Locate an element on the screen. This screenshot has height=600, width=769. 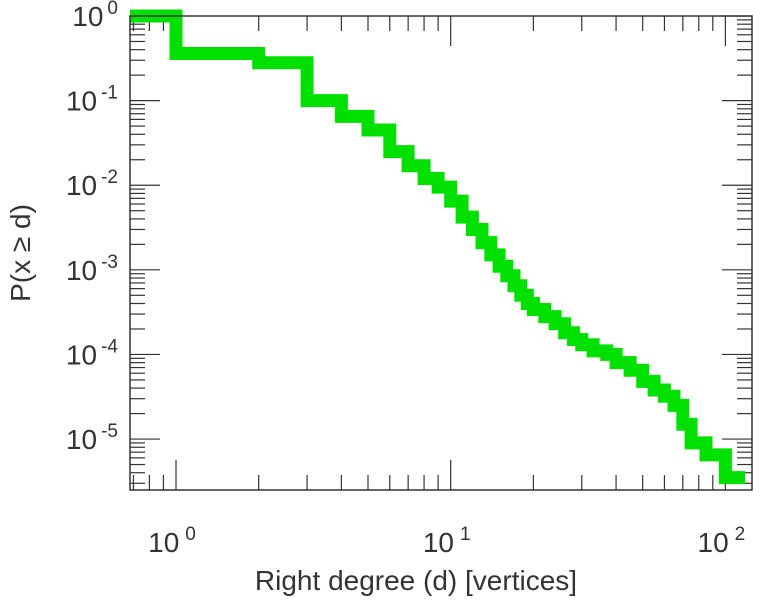
x-tick-label: 10 1 is located at coordinates (447, 541).